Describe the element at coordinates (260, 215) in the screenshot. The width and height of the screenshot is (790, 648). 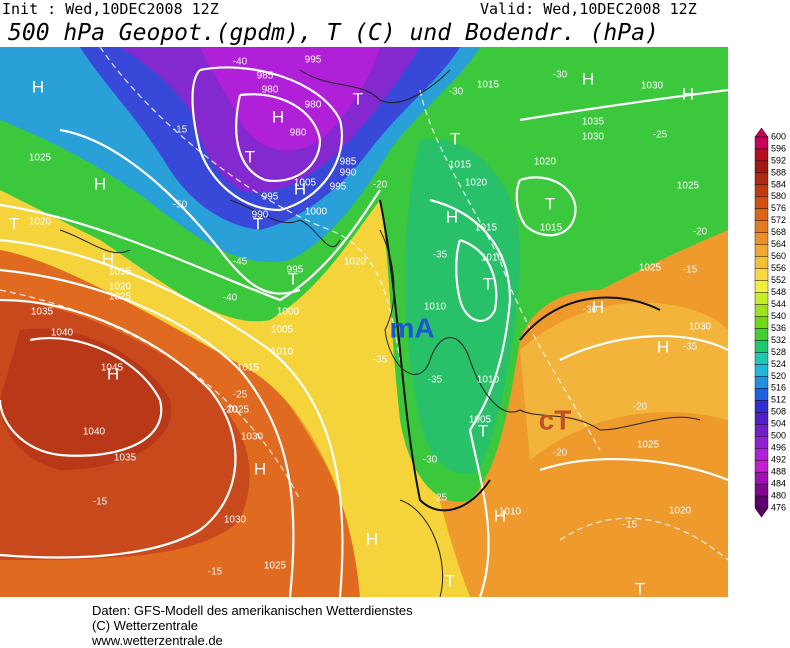
I see `isobar-label: 990` at that location.